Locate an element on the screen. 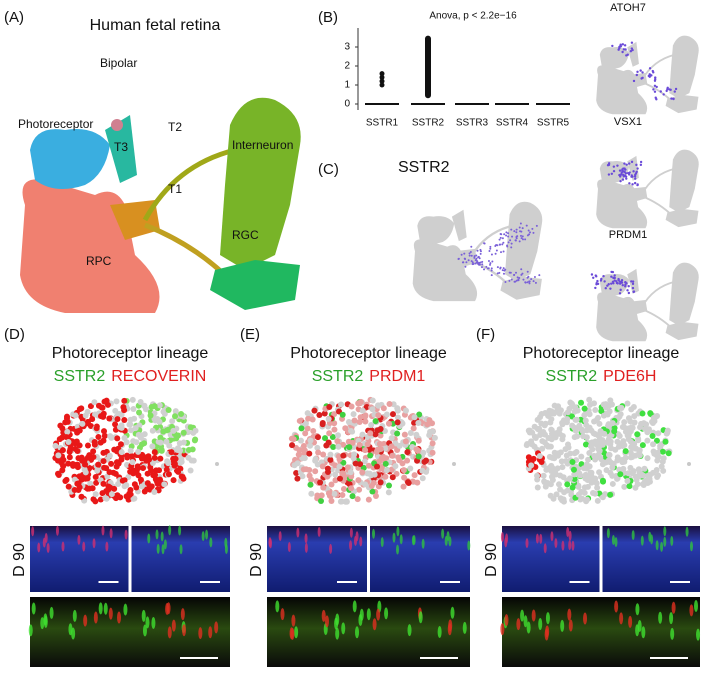 Image resolution: width=709 pixels, height=677 pixels. outlier-dot is located at coordinates (382, 74).